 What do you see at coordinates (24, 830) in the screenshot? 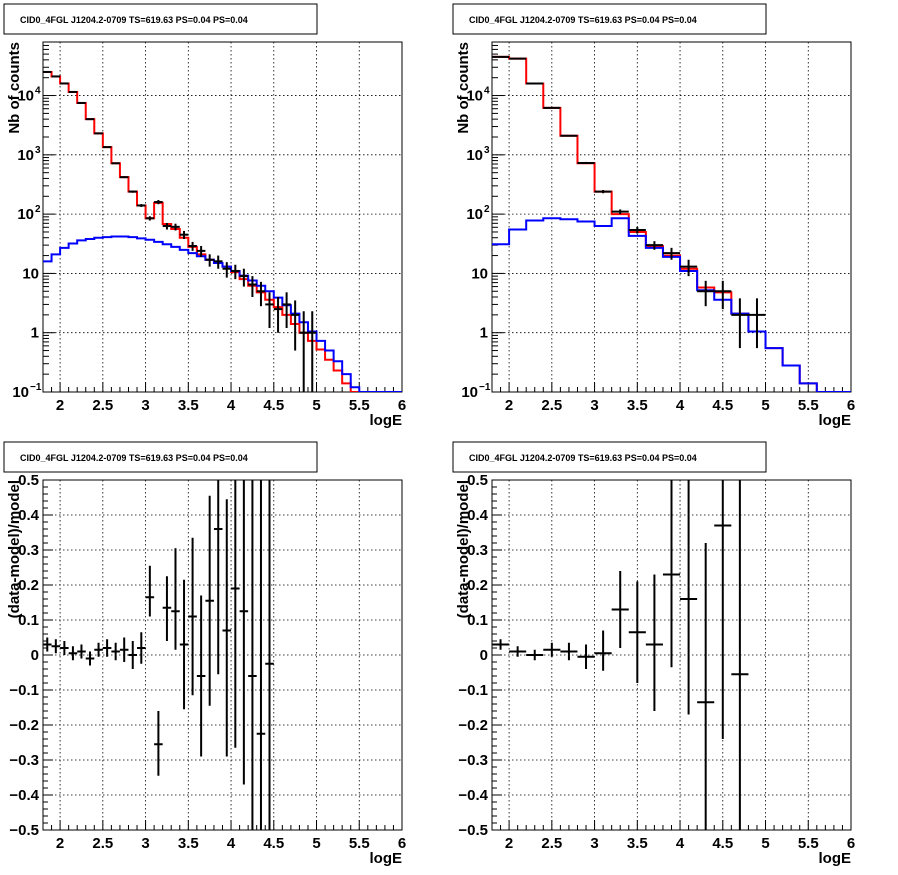
I see `y-tick-label: −0.5` at bounding box center [24, 830].